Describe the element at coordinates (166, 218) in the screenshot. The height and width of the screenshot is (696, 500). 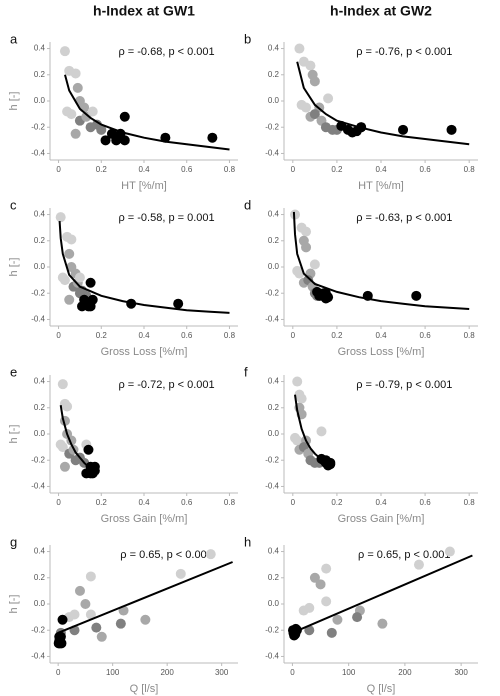
I see `annotation: ρ = -0.58, p = 0.001` at that location.